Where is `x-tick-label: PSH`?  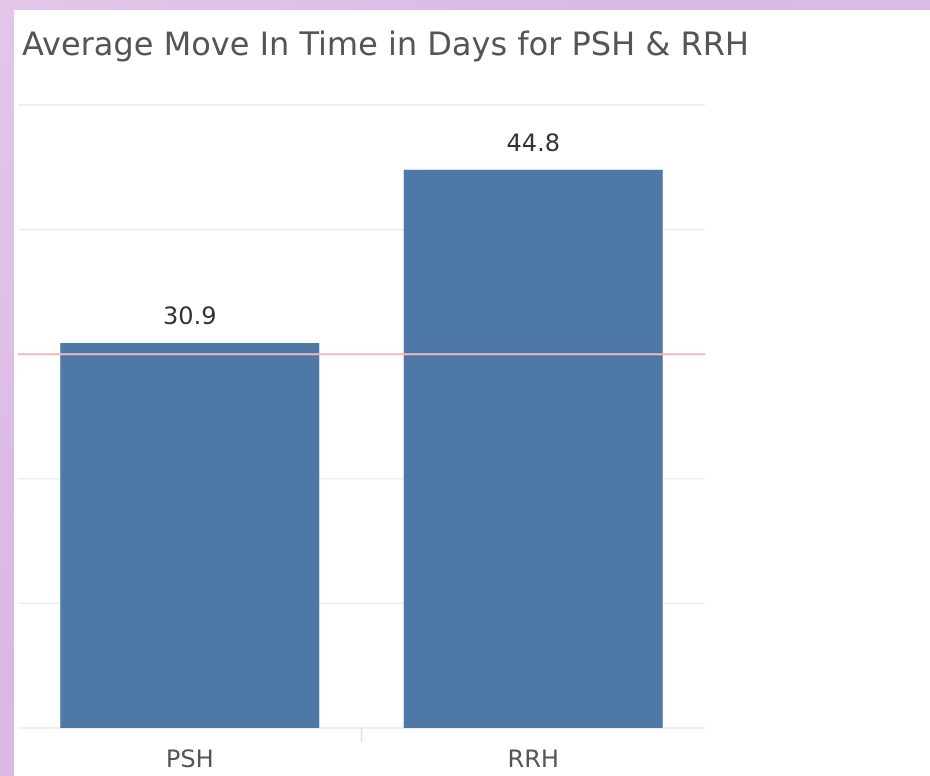 x-tick-label: PSH is located at coordinates (190, 759).